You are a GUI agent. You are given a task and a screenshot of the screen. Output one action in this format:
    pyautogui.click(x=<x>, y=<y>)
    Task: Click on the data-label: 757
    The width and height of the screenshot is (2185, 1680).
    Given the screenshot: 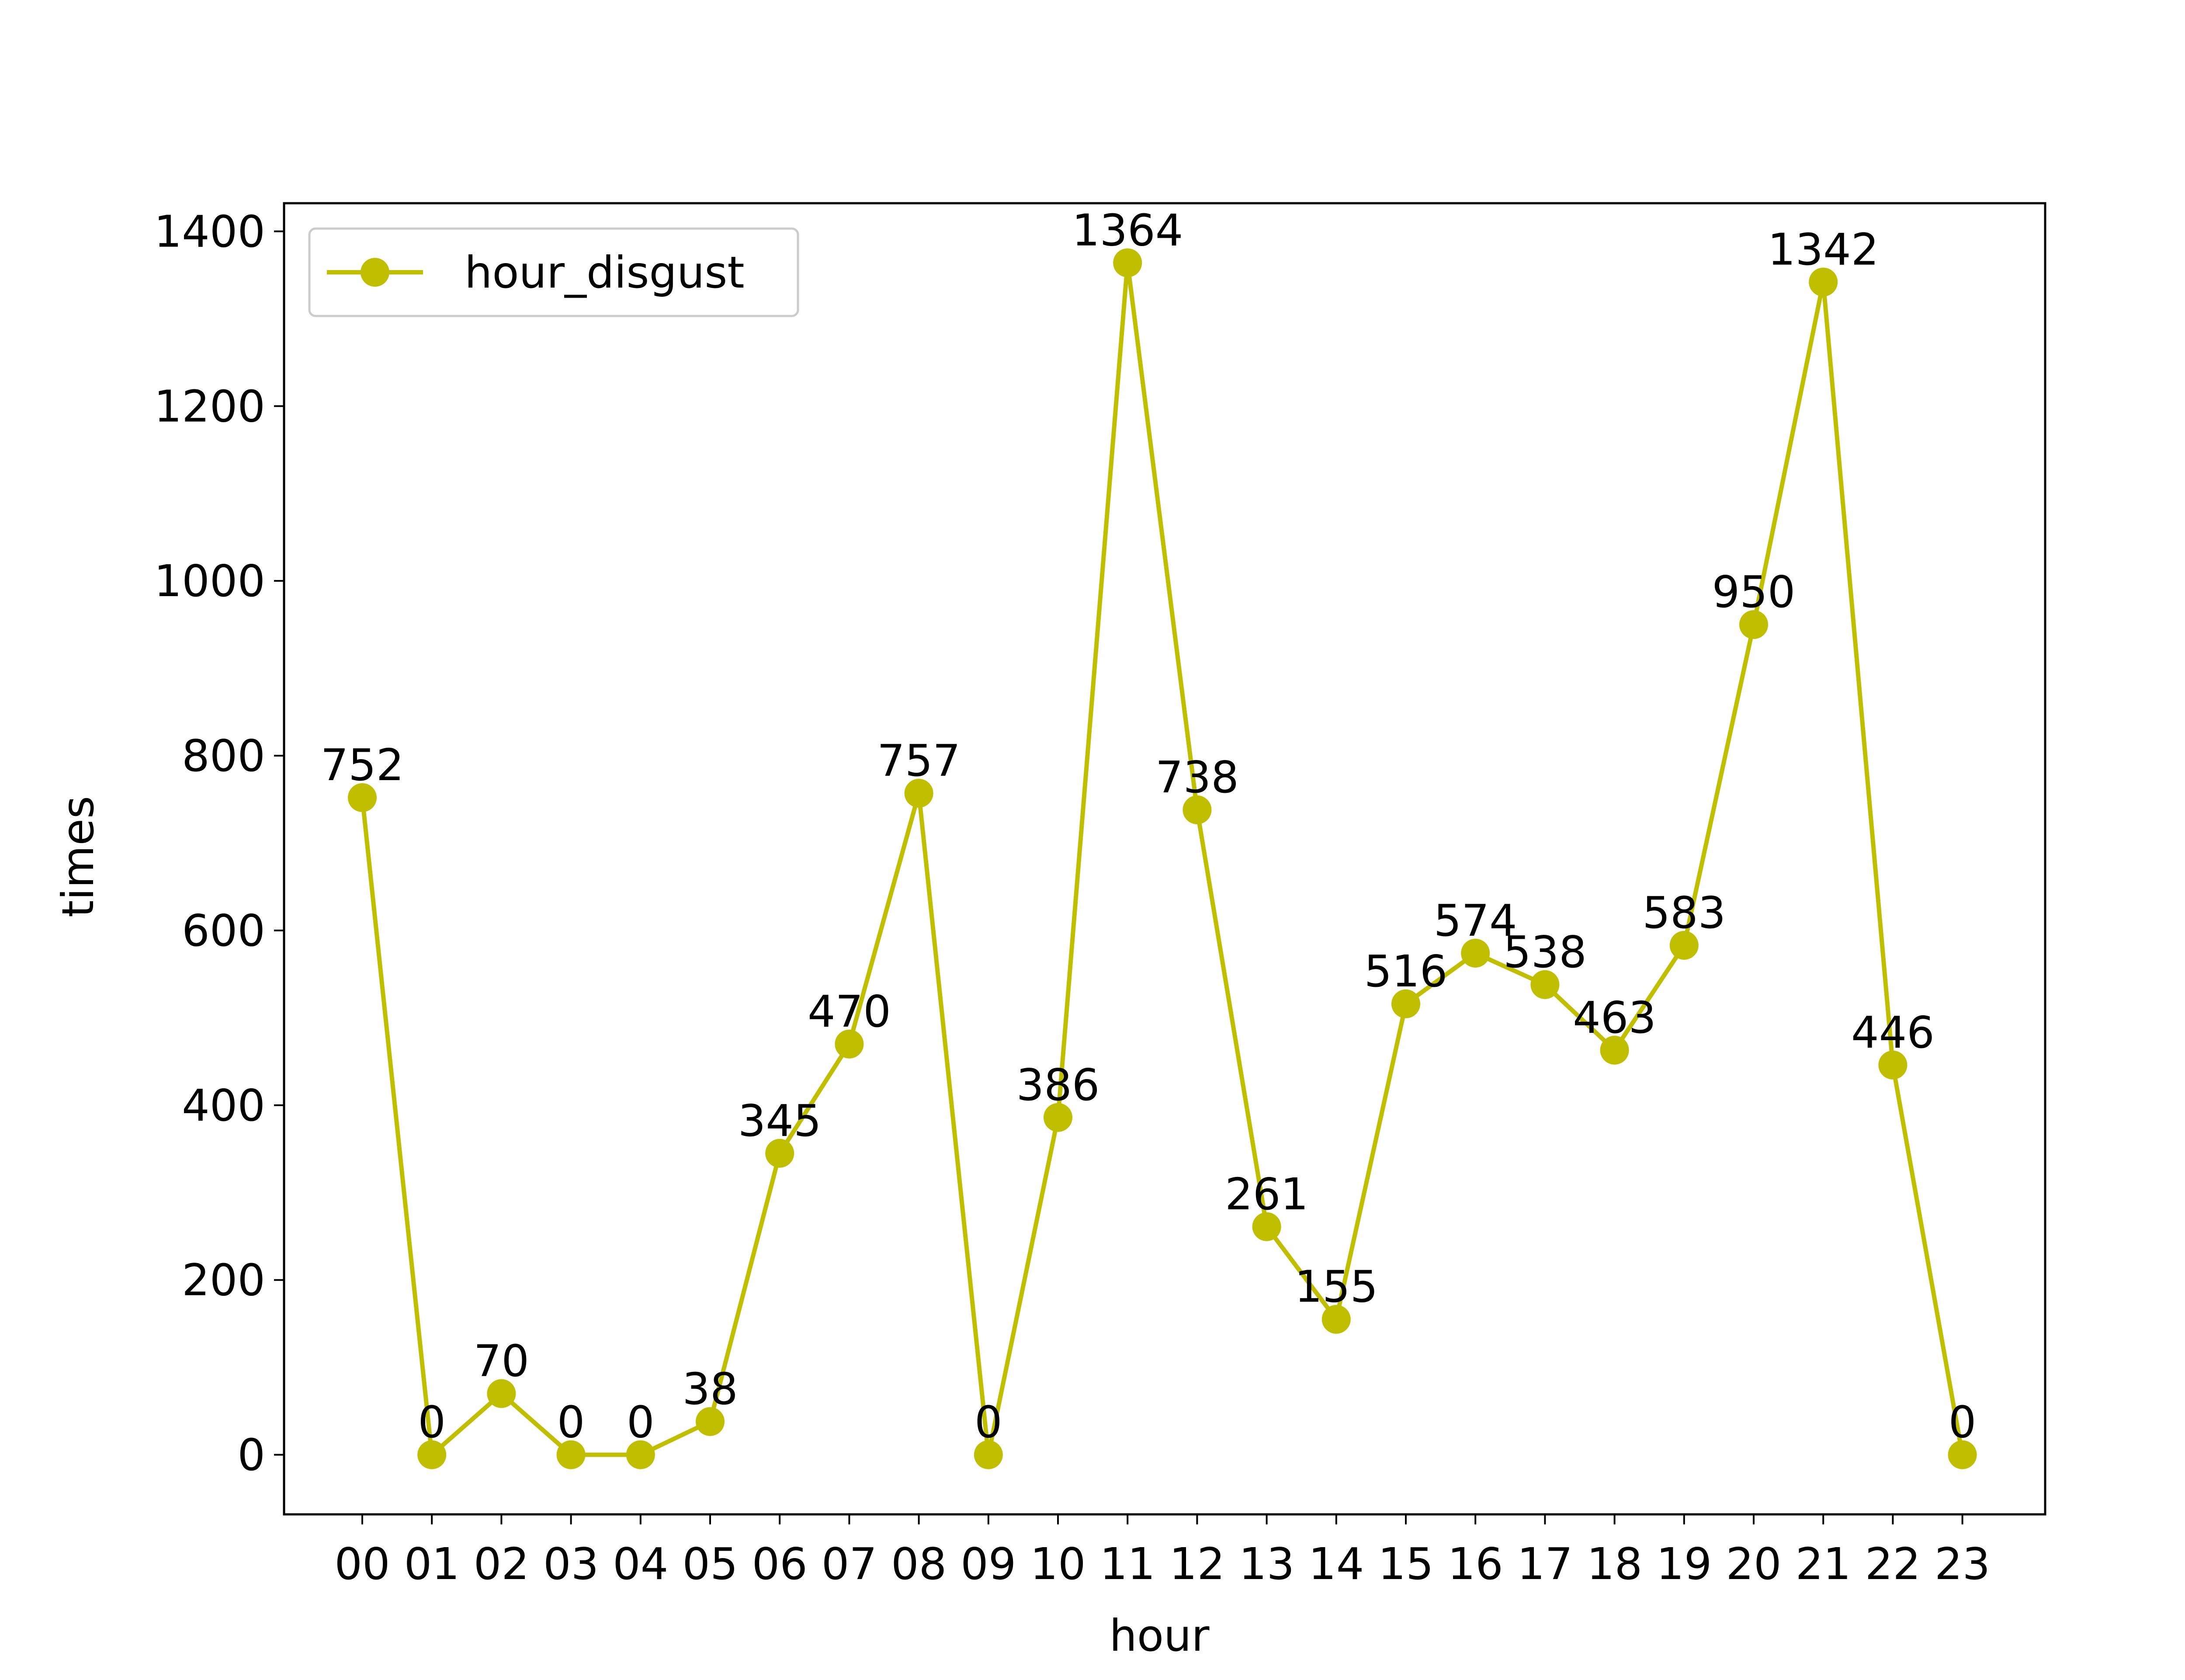 What is the action you would take?
    pyautogui.click(x=919, y=760)
    